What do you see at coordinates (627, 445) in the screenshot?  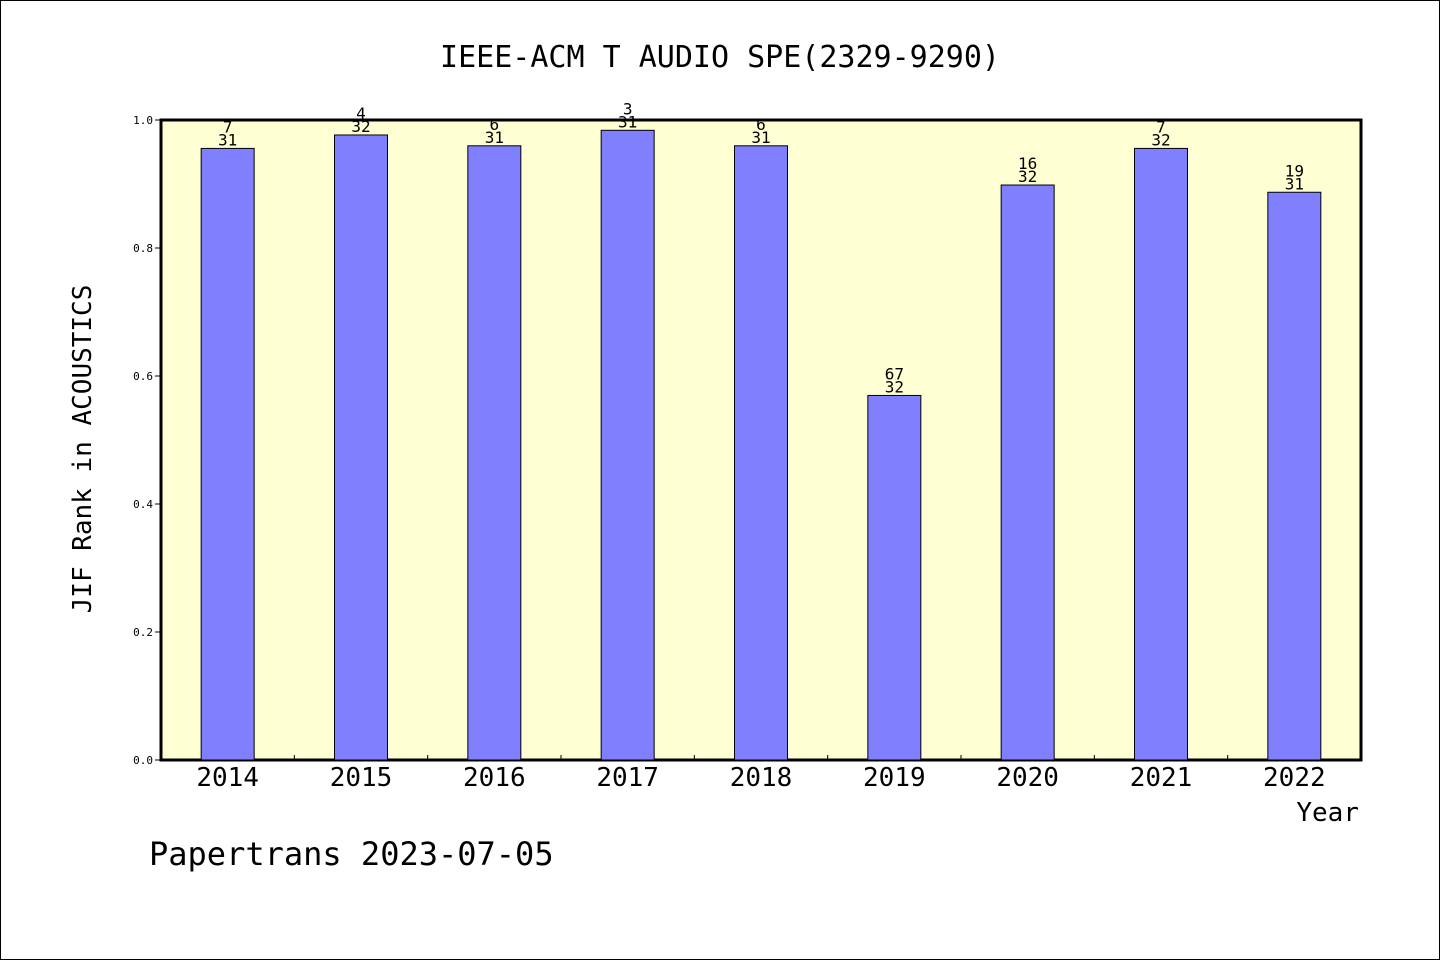 I see `bar-2017` at bounding box center [627, 445].